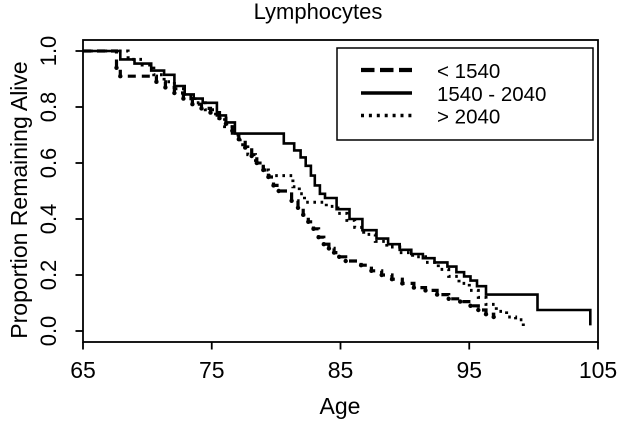 The image size is (623, 424). What do you see at coordinates (48, 219) in the screenshot?
I see `y-tick-label: 0.4` at bounding box center [48, 219].